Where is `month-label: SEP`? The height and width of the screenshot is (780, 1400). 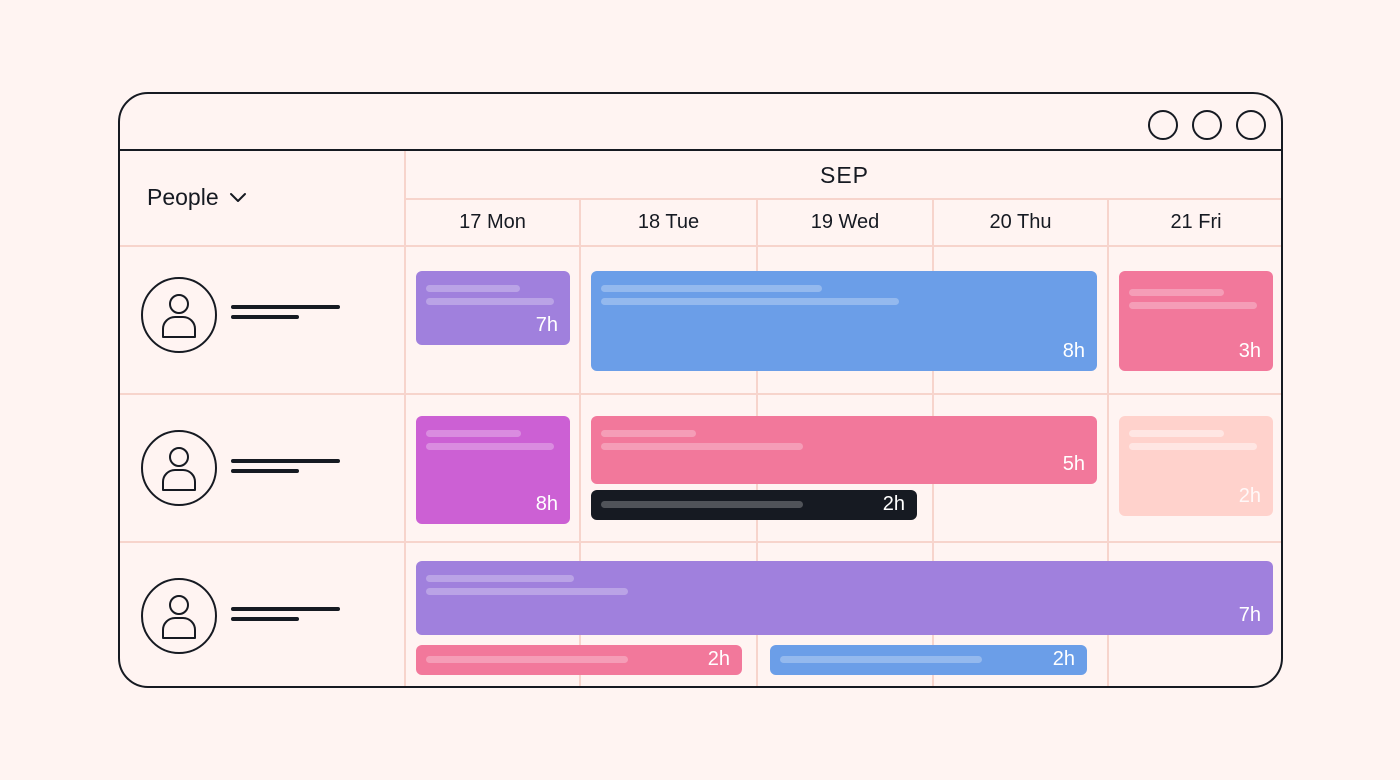
month-label: SEP is located at coordinates (844, 174).